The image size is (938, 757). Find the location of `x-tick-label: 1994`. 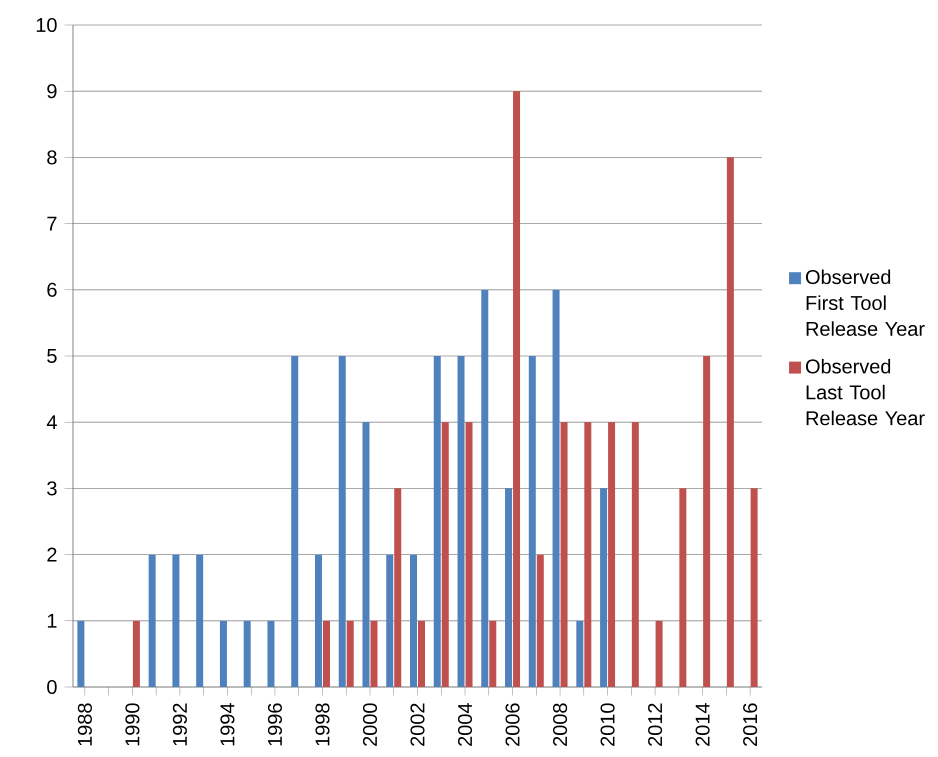

x-tick-label: 1994 is located at coordinates (227, 724).